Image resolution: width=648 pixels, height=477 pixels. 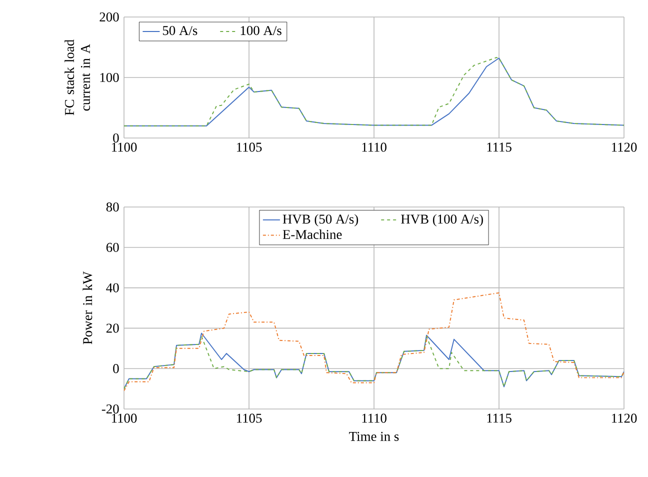 What do you see at coordinates (112, 287) in the screenshot?
I see `y-tick-label: 40` at bounding box center [112, 287].